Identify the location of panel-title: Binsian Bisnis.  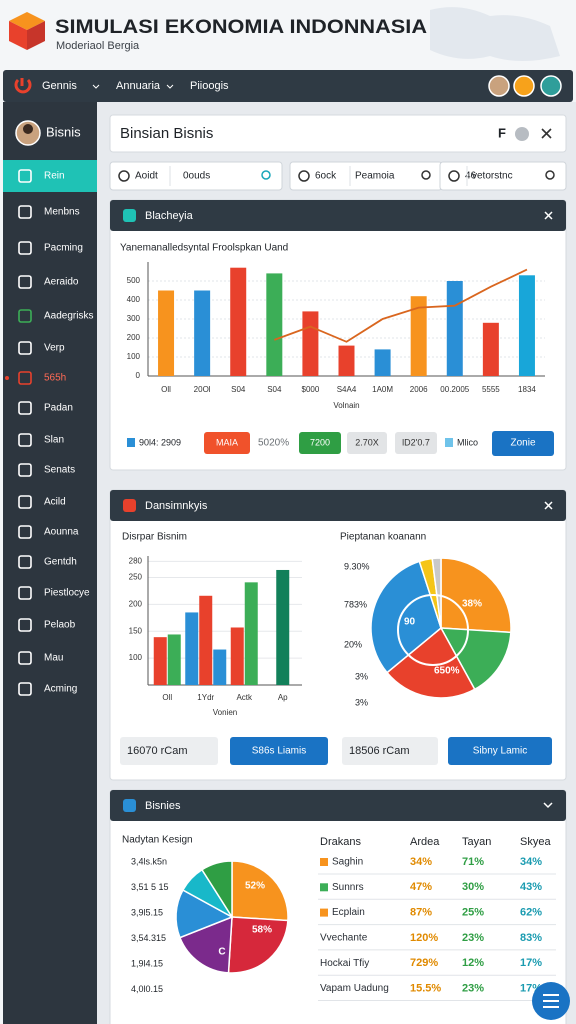
(166, 133).